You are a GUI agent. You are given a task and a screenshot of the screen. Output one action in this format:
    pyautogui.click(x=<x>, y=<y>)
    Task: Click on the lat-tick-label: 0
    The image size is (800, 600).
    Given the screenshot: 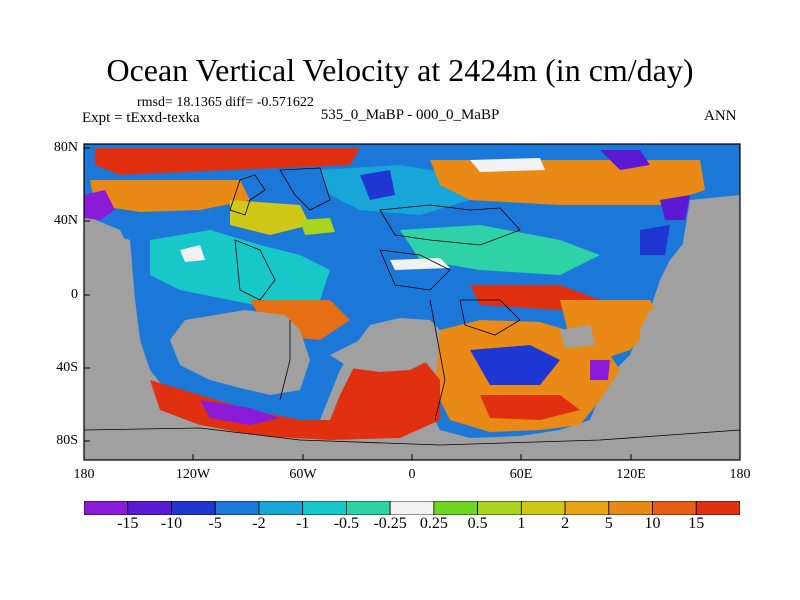 What is the action you would take?
    pyautogui.click(x=74, y=294)
    